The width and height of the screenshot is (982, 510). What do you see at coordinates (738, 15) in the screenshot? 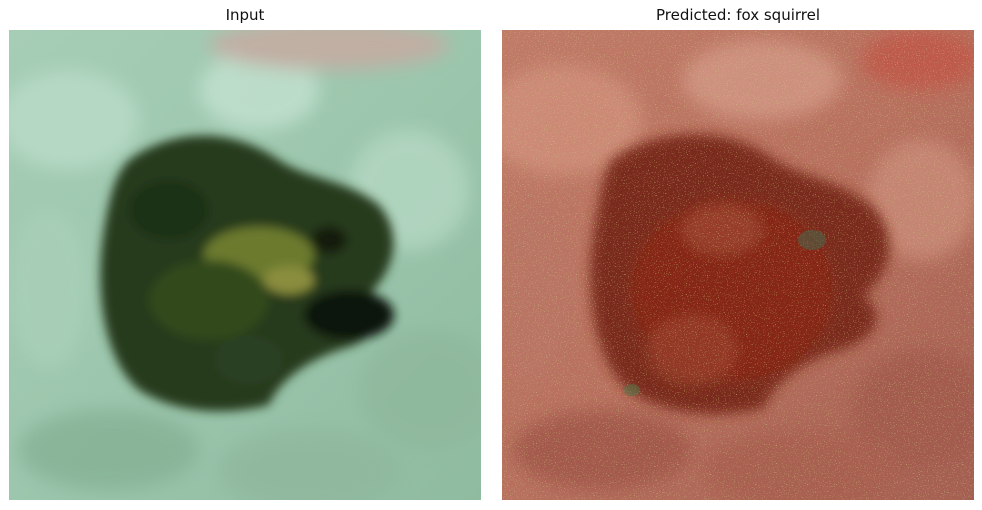
I see `prediction-title: Predicted: fox squirrel` at bounding box center [738, 15].